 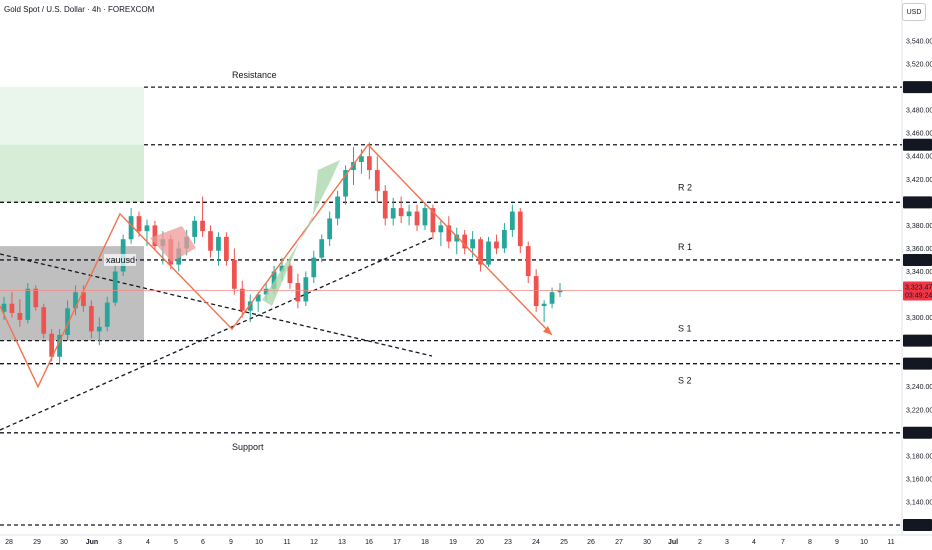 I want to click on y-tick-label: 3,340.00, so click(x=919, y=272).